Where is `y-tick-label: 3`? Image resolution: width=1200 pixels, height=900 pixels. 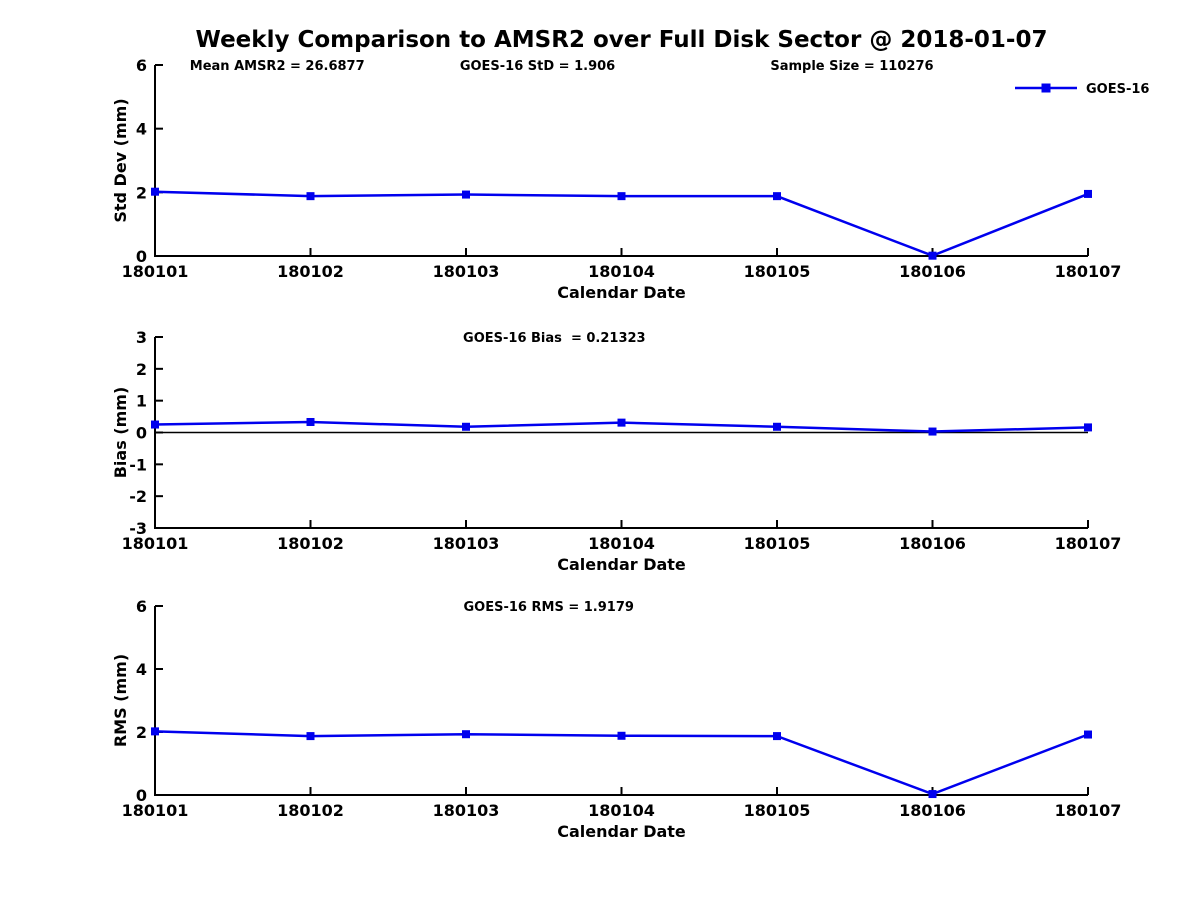 y-tick-label: 3 is located at coordinates (141, 337).